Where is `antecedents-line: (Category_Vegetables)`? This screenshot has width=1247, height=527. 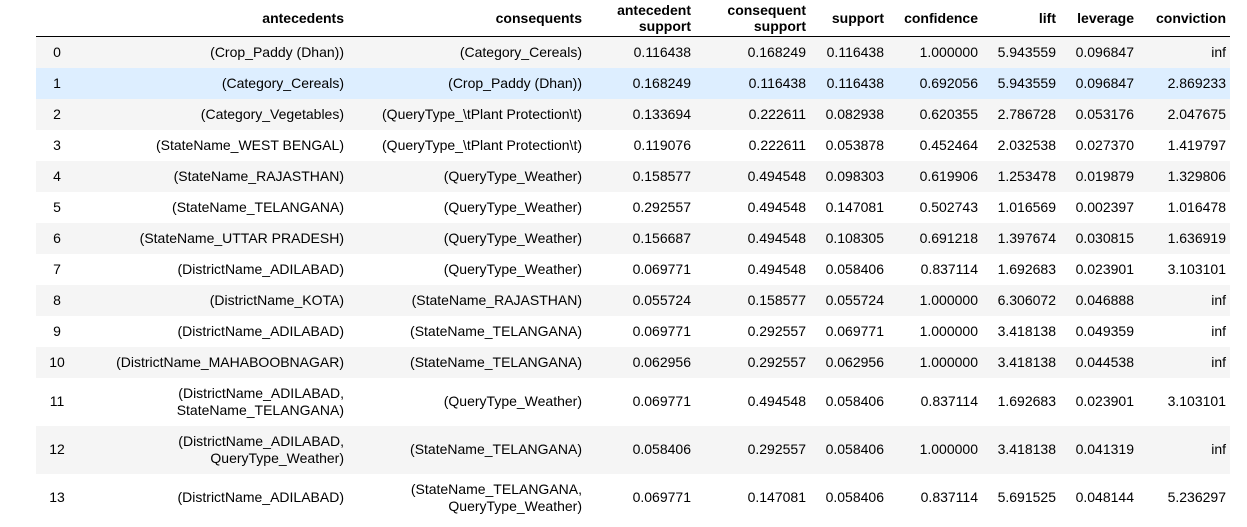 antecedents-line: (Category_Vegetables) is located at coordinates (272, 113).